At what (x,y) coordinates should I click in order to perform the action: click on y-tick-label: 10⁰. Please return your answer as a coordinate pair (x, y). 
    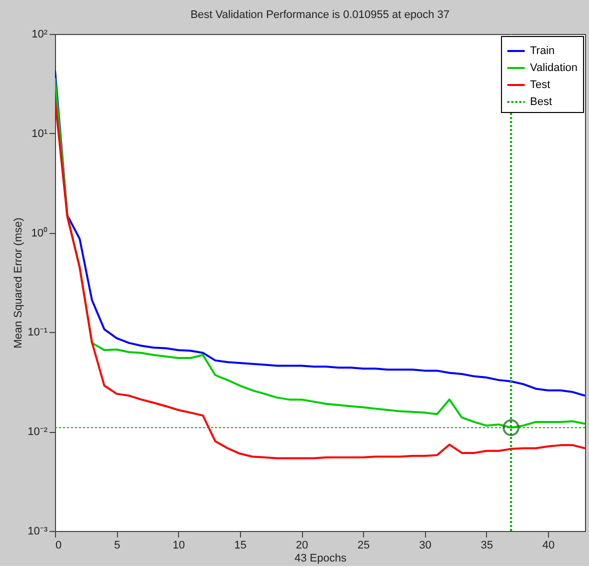
    Looking at the image, I should click on (39, 233).